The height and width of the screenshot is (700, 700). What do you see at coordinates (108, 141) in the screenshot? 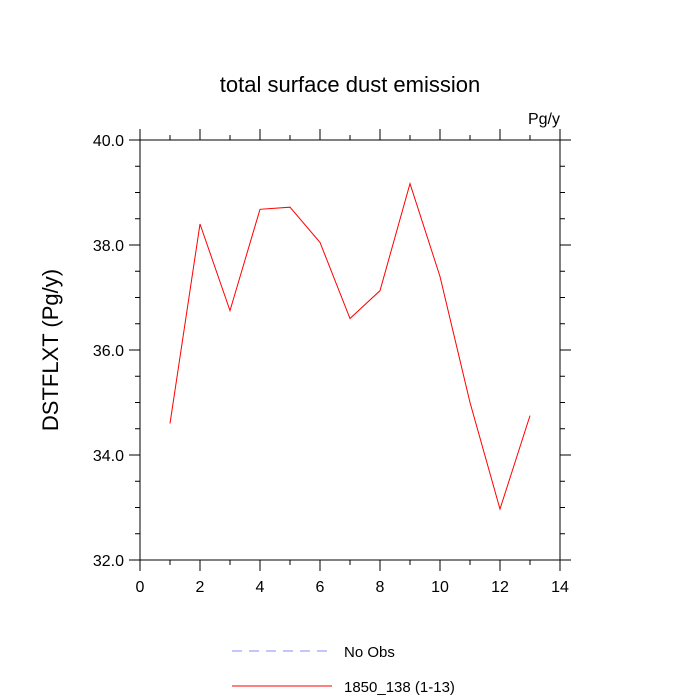
I see `y-tick-label: 40.0` at bounding box center [108, 141].